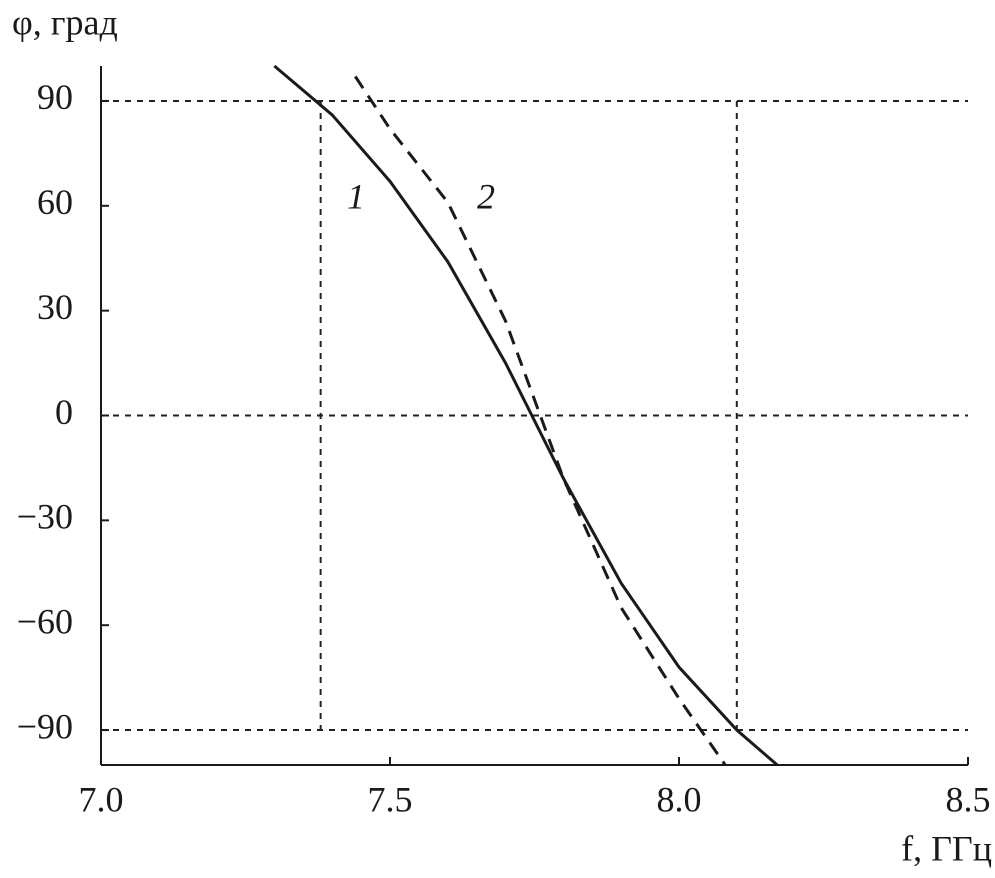 This screenshot has height=878, width=995. What do you see at coordinates (968, 799) in the screenshot?
I see `x-tick-label: 8.5` at bounding box center [968, 799].